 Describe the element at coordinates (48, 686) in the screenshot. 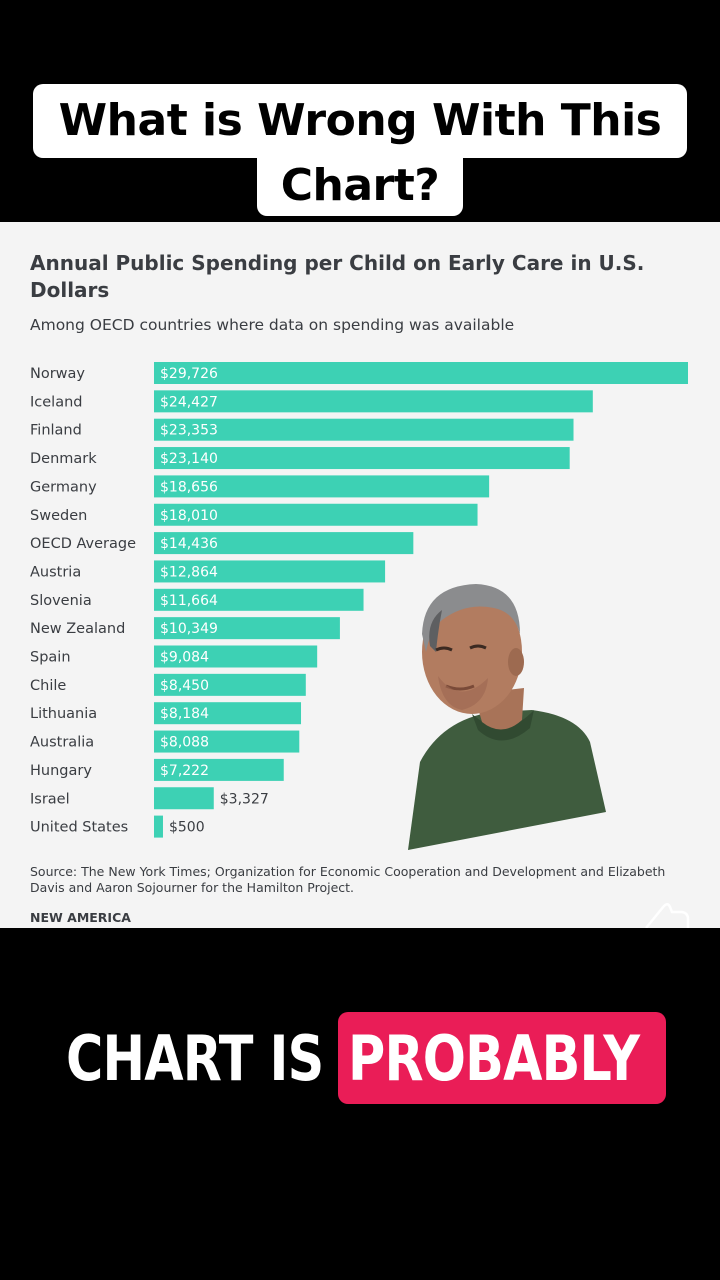

I see `category-label-chile: Chile` at that location.